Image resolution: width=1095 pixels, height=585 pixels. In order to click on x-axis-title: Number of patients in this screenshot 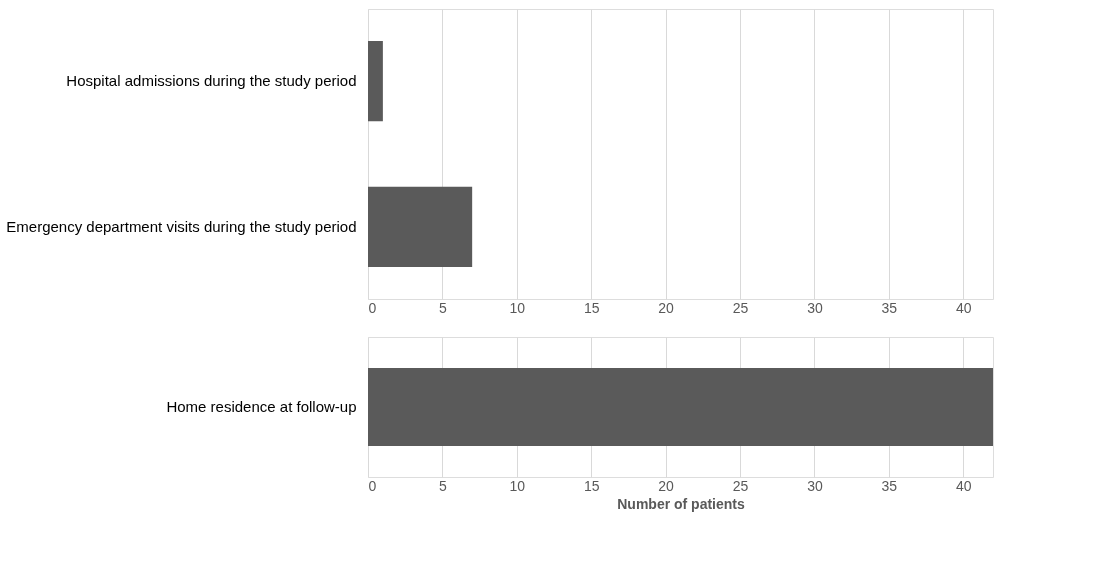, I will do `click(681, 503)`.